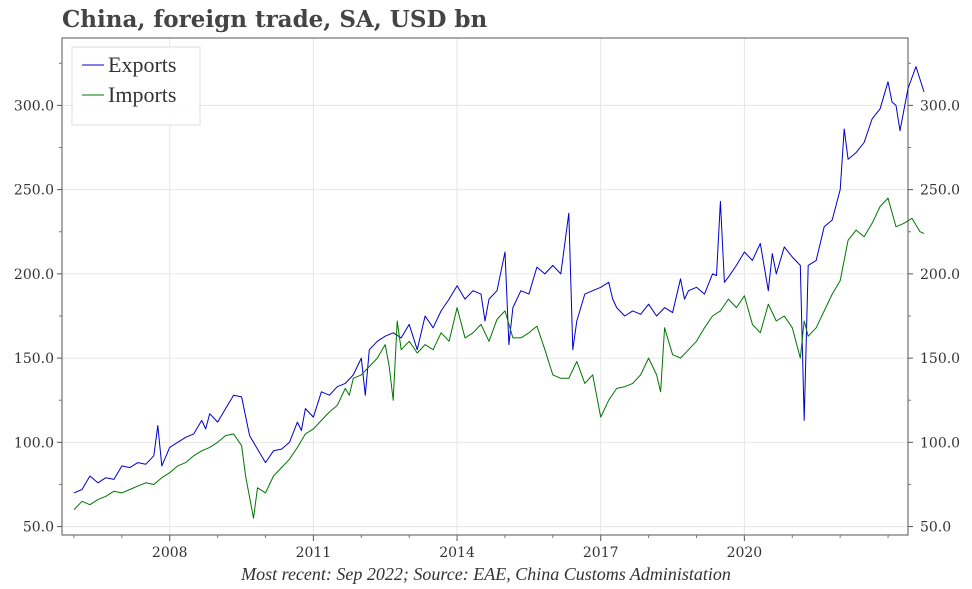  Describe the element at coordinates (940, 443) in the screenshot. I see `y-tick-label-right: 100.0` at that location.